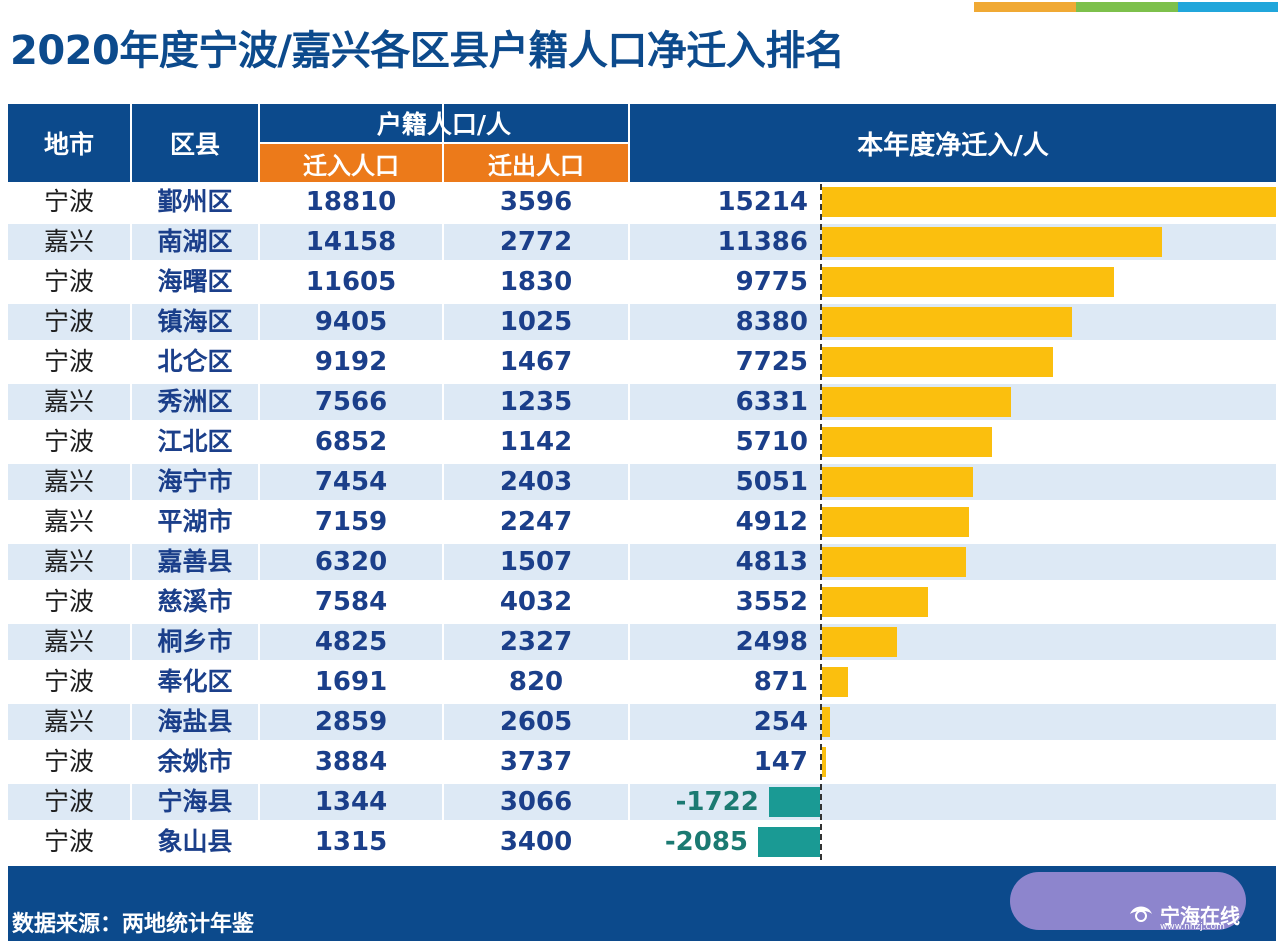 The height and width of the screenshot is (945, 1280). What do you see at coordinates (351, 282) in the screenshot?
I see `in-migration-cell: 11605` at bounding box center [351, 282].